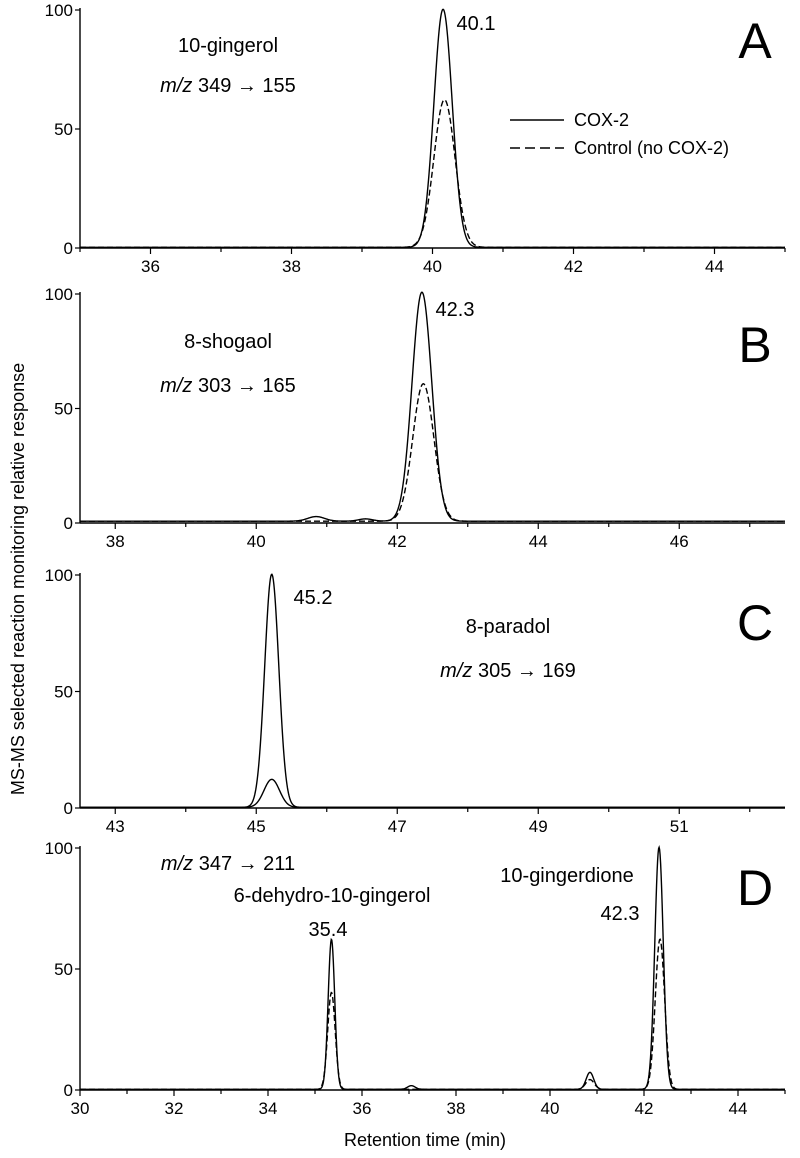 The width and height of the screenshot is (800, 1158). What do you see at coordinates (228, 86) in the screenshot?
I see `mz-transition: m/z 349 → 155` at bounding box center [228, 86].